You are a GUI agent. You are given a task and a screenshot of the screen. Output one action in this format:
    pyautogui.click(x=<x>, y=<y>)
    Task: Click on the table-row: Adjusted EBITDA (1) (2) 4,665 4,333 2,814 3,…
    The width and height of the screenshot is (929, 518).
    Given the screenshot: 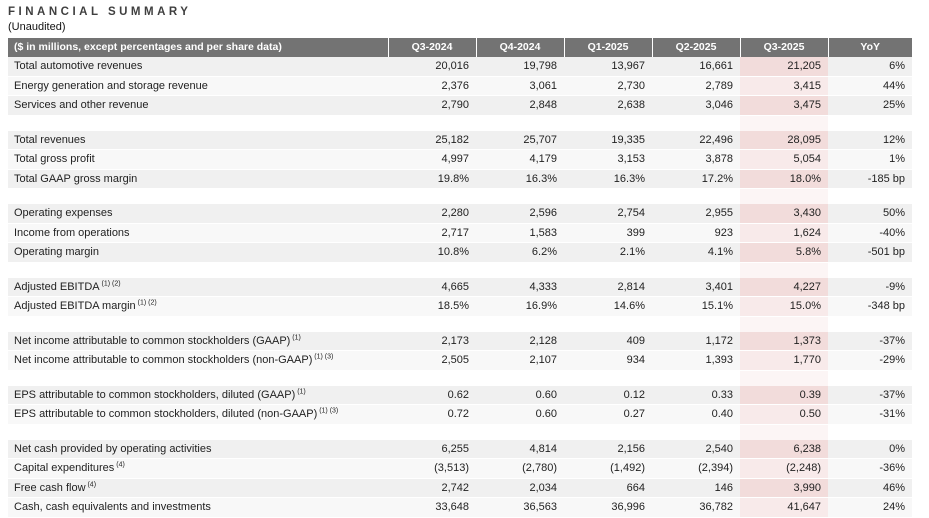 What is the action you would take?
    pyautogui.click(x=460, y=287)
    